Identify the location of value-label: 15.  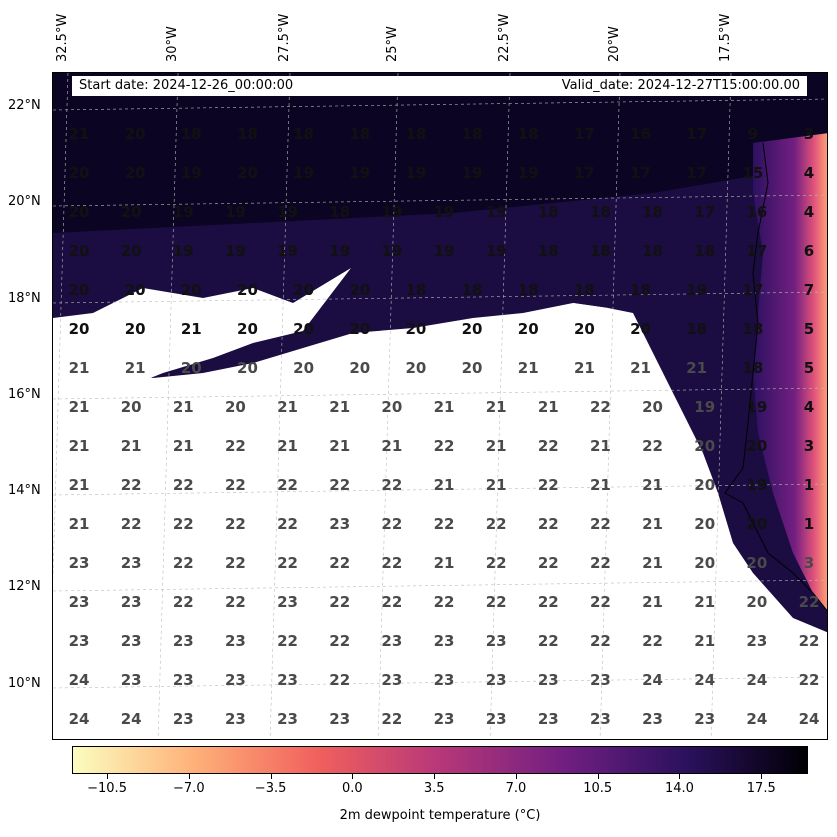
(752, 173).